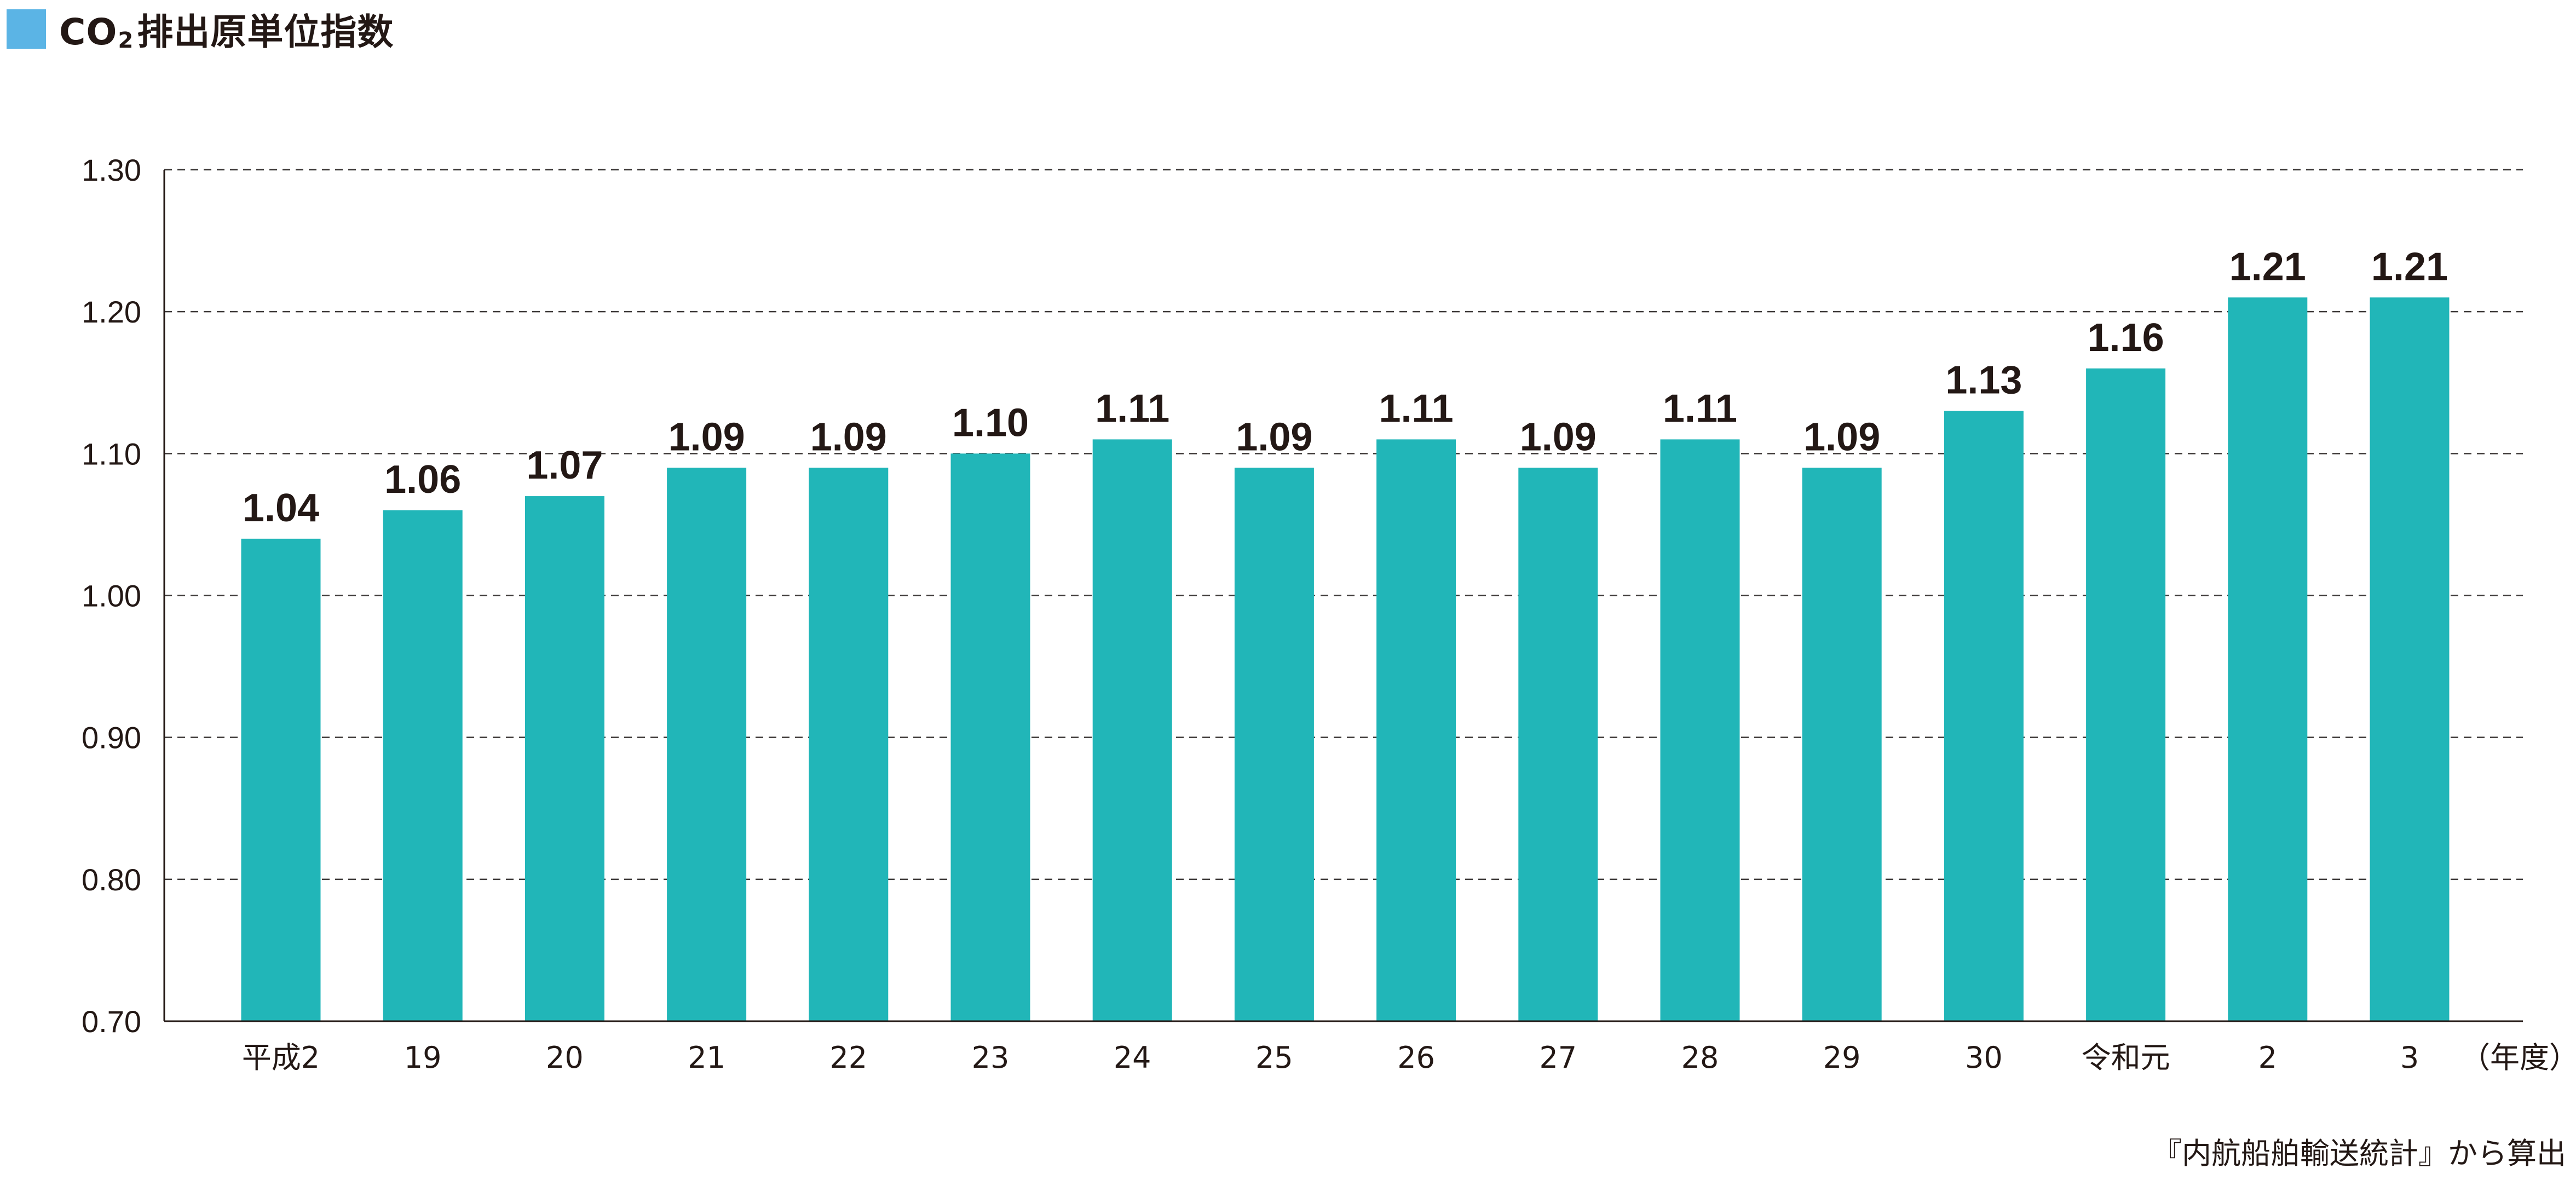  I want to click on chart-title: CO2排出原単位指数, so click(200, 29).